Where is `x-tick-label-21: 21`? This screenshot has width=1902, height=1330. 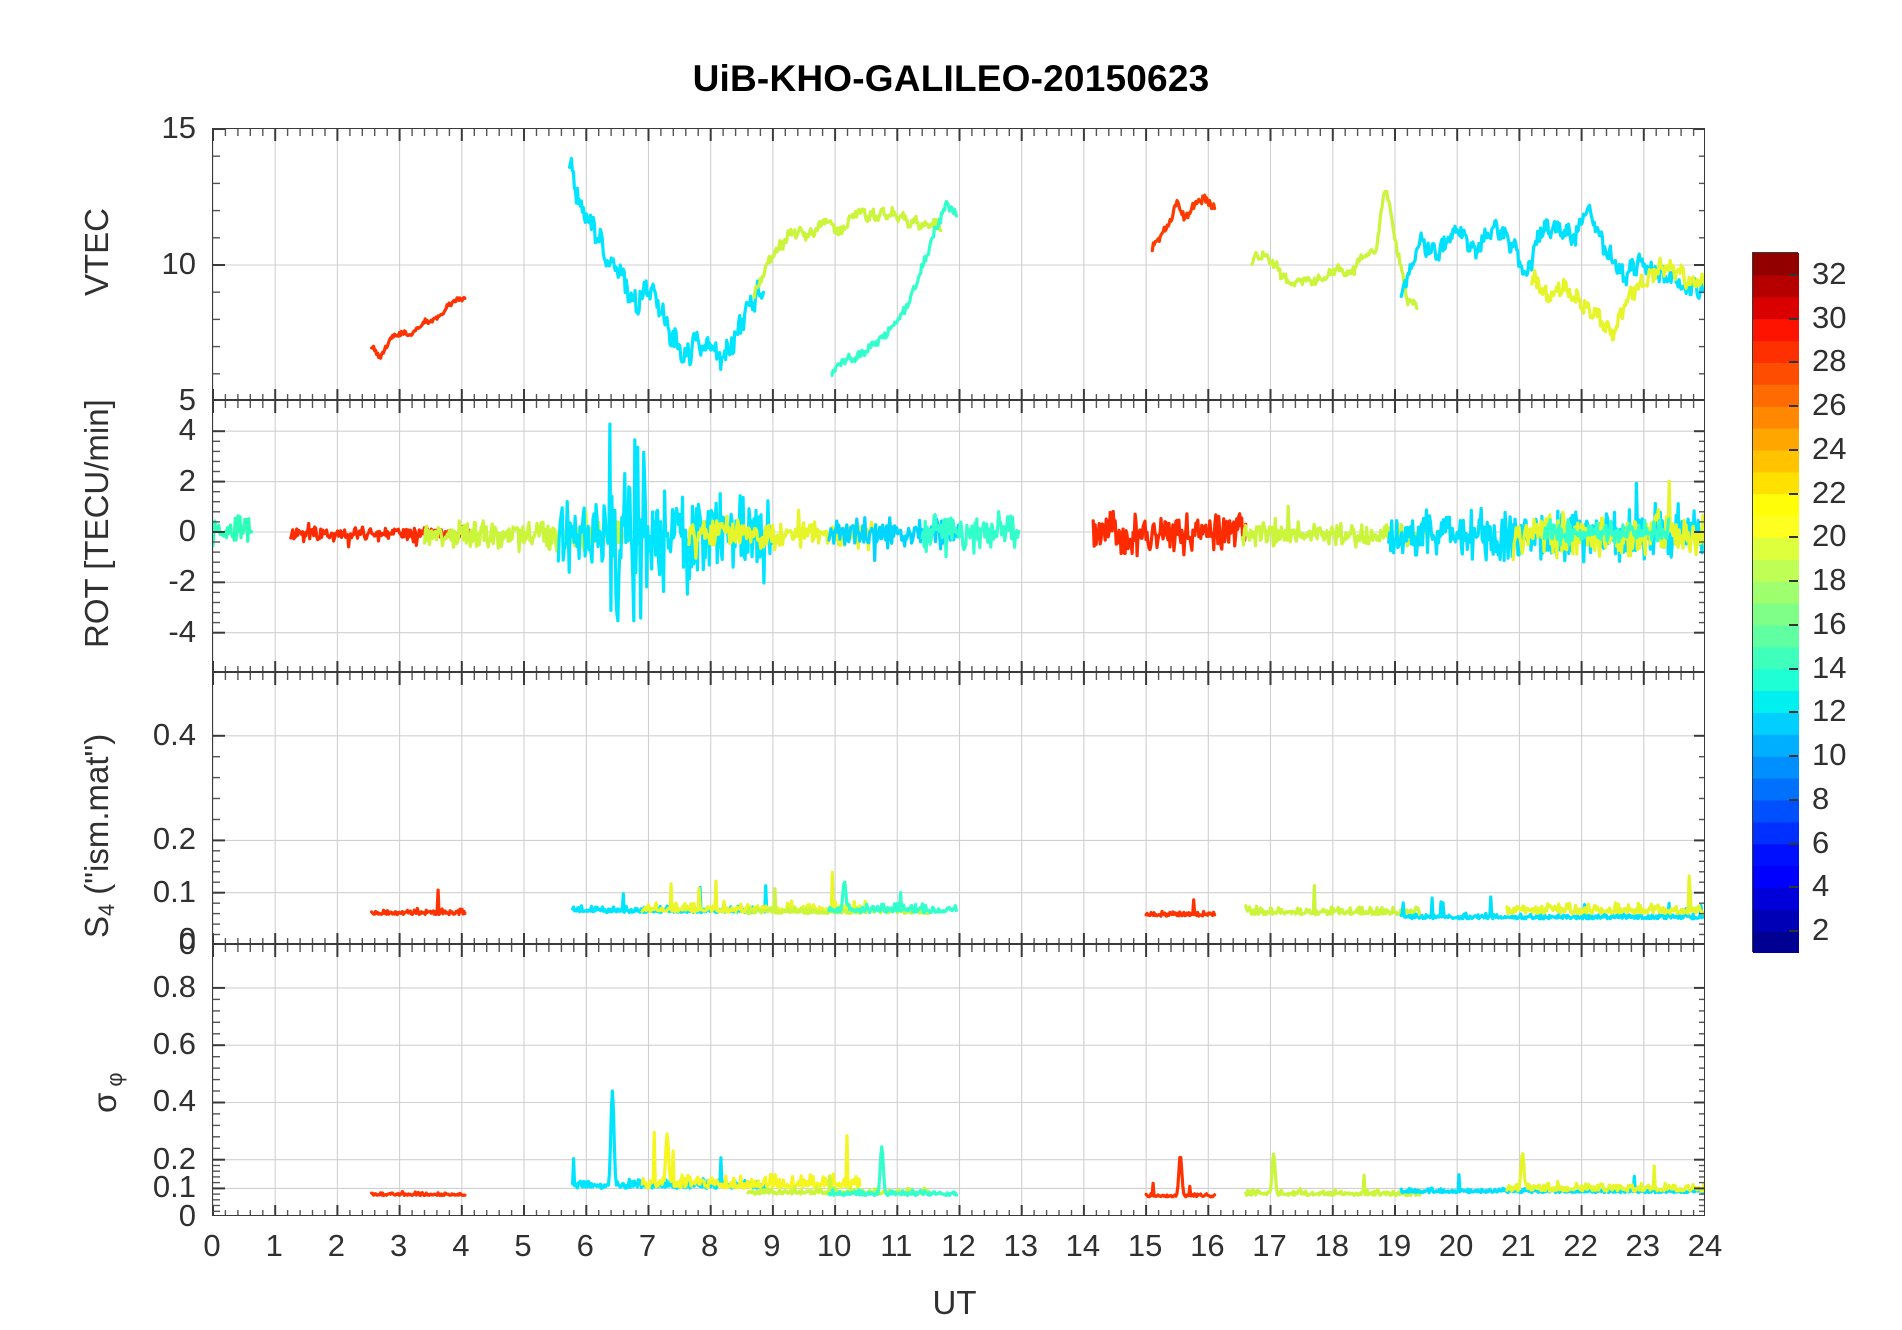 x-tick-label-21: 21 is located at coordinates (1518, 1245).